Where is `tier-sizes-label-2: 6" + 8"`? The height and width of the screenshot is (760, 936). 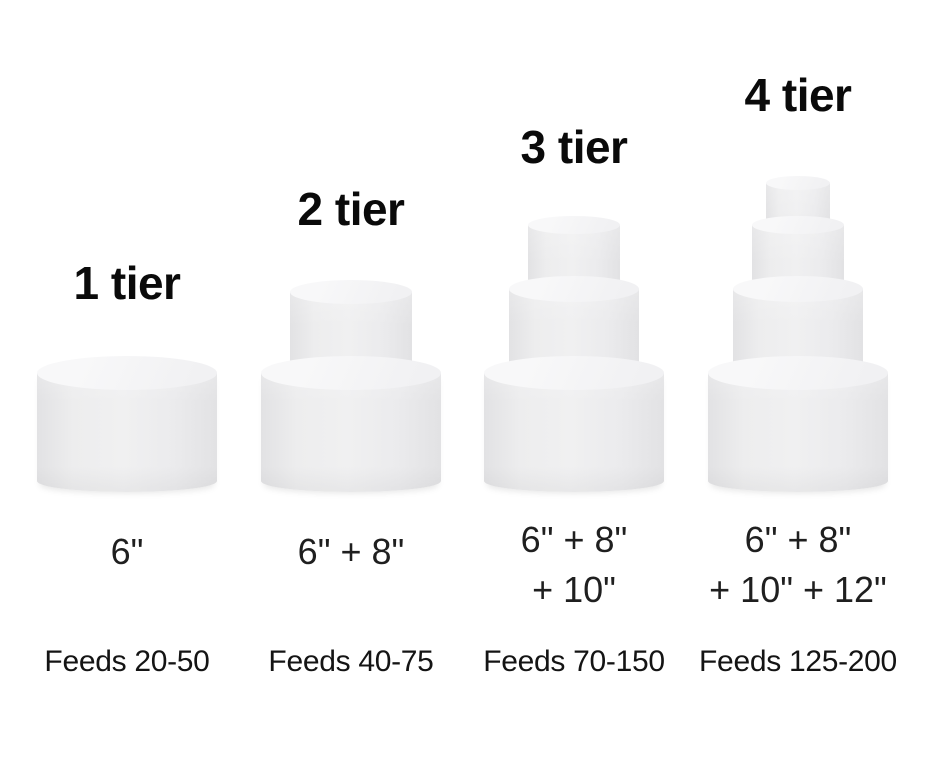 tier-sizes-label-2: 6" + 8" is located at coordinates (351, 546).